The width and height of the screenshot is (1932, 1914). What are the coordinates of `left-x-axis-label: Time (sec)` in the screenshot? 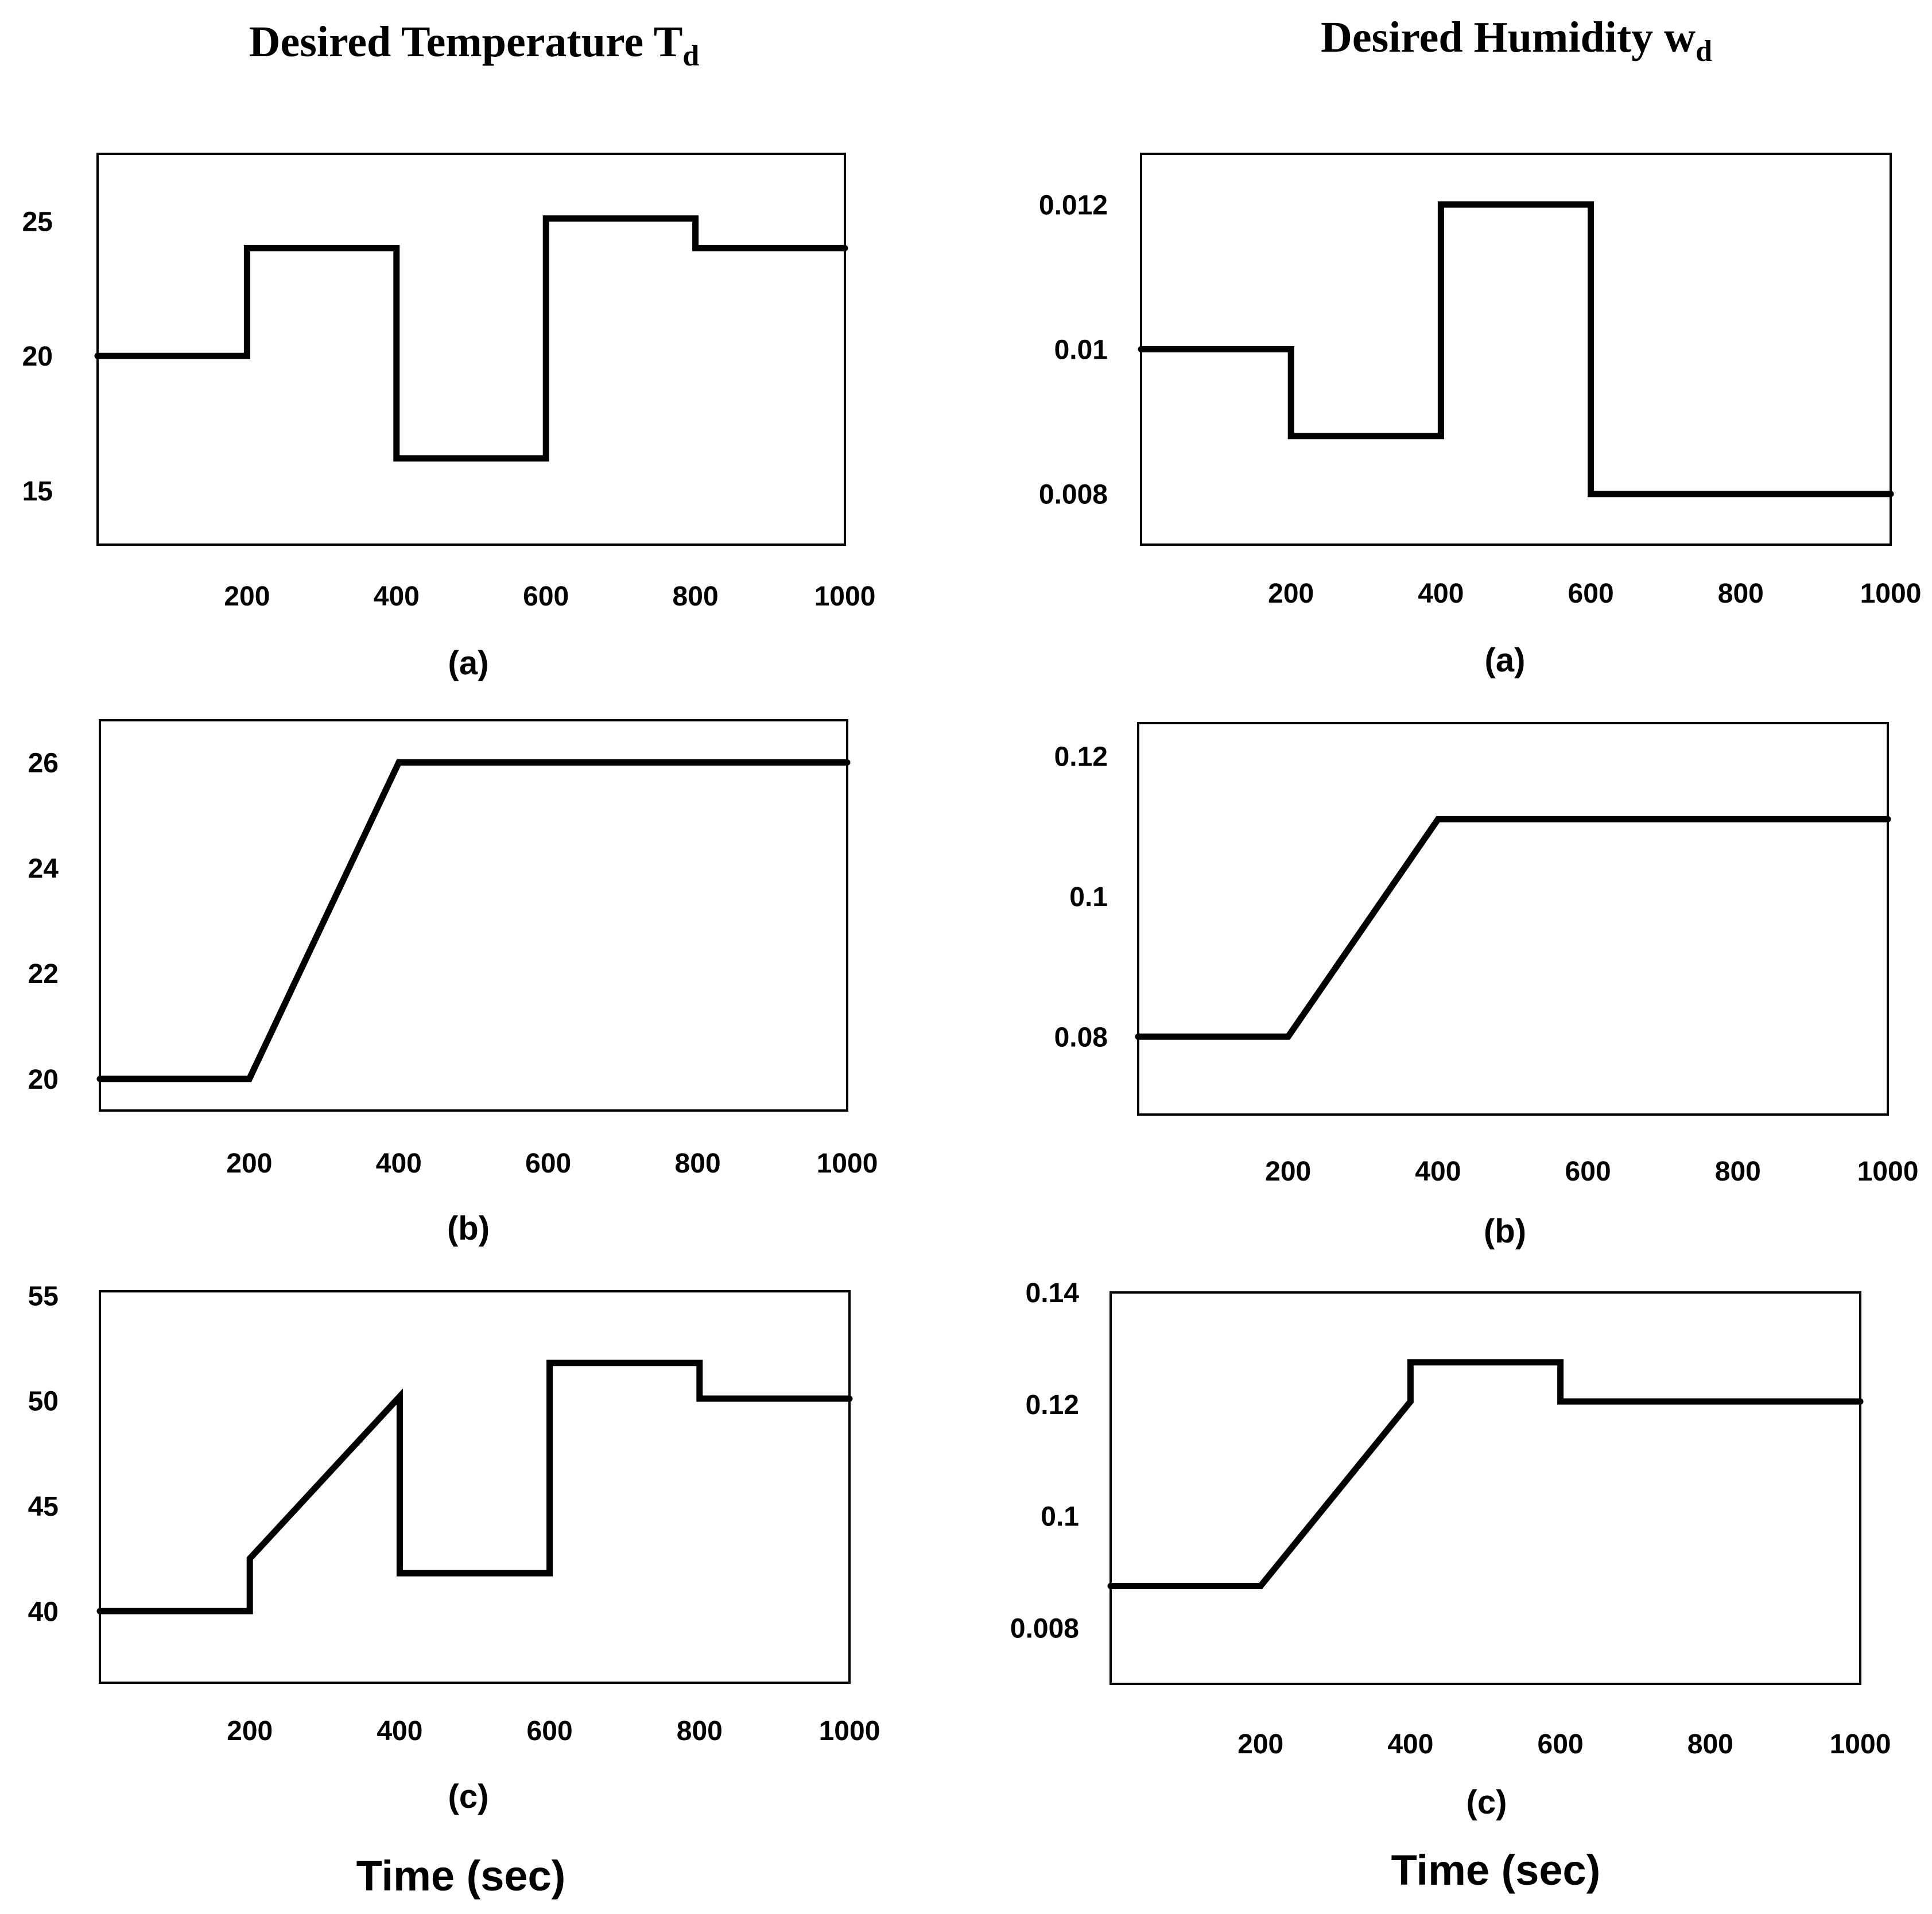 It's located at (461, 1876).